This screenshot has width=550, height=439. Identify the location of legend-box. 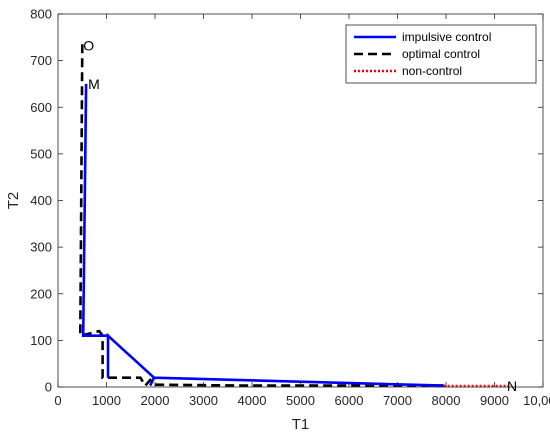
(441, 54).